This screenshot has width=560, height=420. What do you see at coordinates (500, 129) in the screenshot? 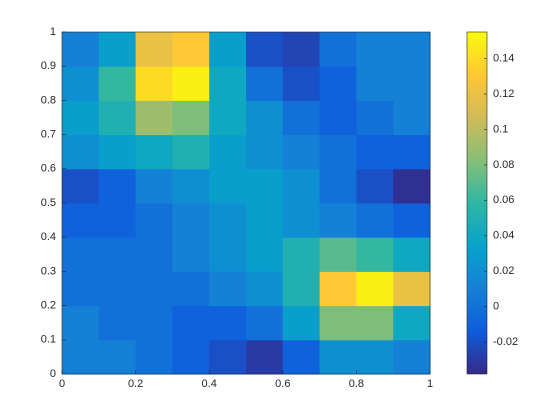
I see `colorbar-tick-label: 0.1` at bounding box center [500, 129].